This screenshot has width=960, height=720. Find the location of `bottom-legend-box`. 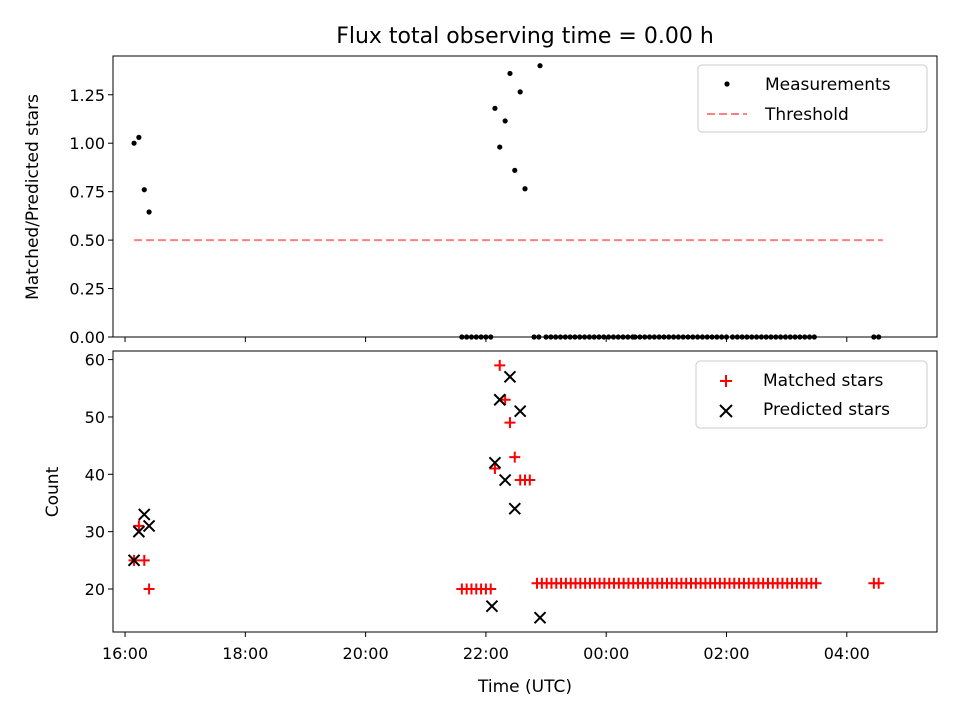

bottom-legend-box is located at coordinates (811, 394).